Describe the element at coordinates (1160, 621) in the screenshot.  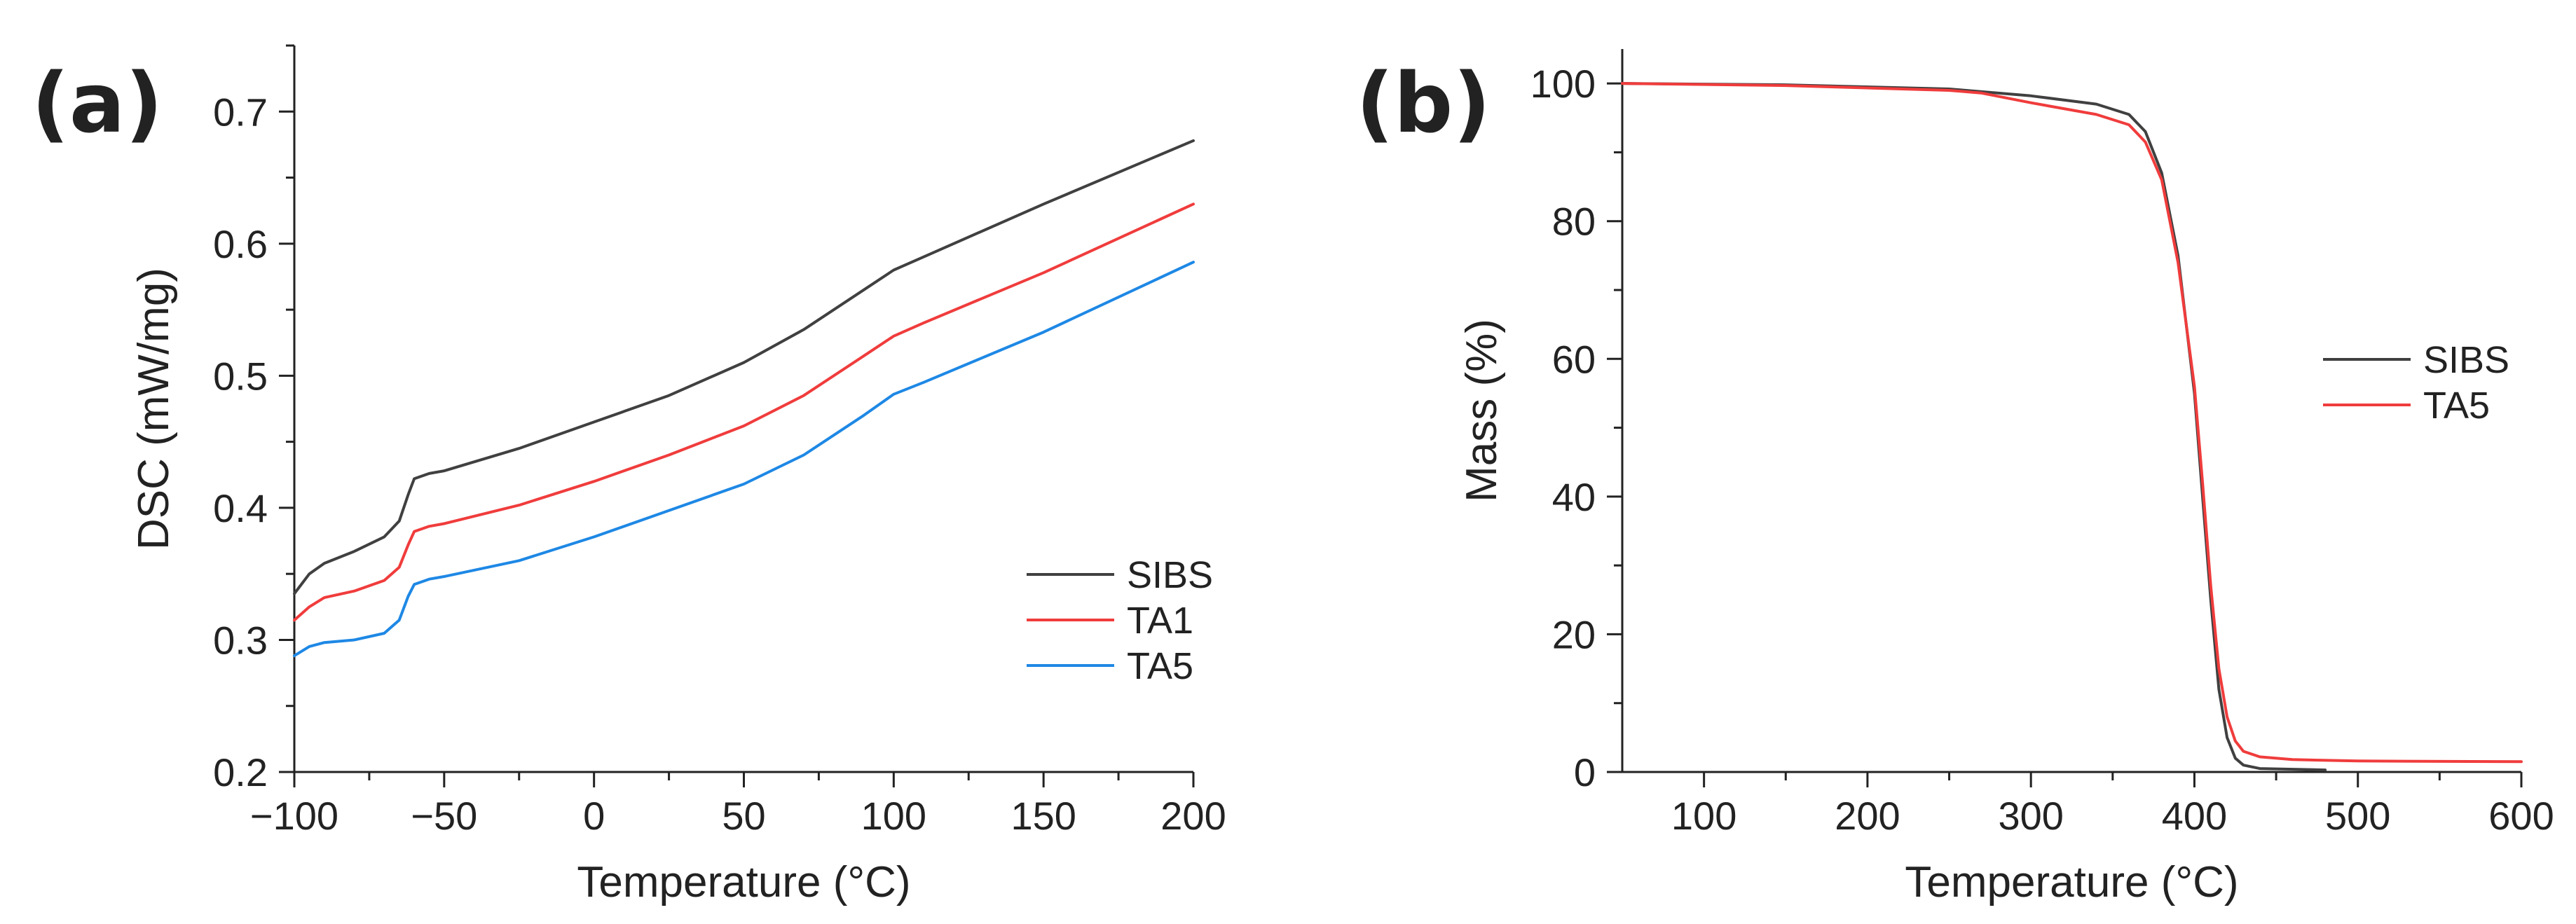
I see `legend-label-ta1: TA1` at that location.